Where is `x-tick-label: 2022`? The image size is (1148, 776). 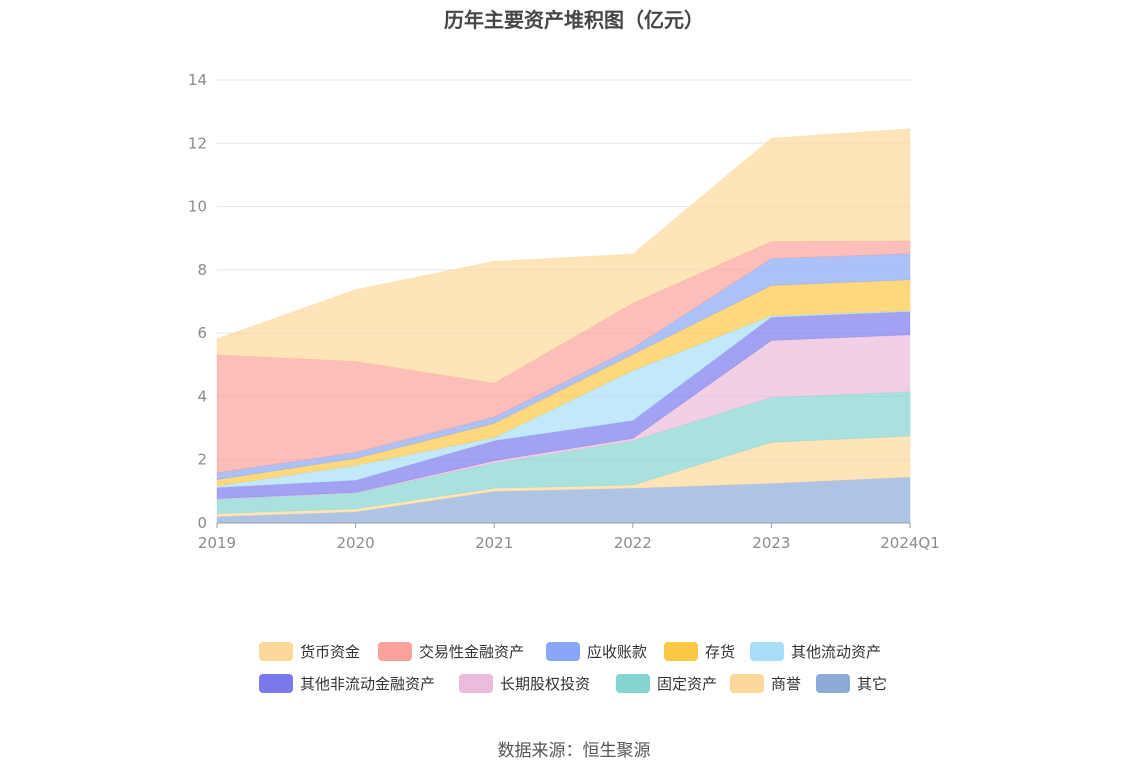 x-tick-label: 2022 is located at coordinates (633, 543).